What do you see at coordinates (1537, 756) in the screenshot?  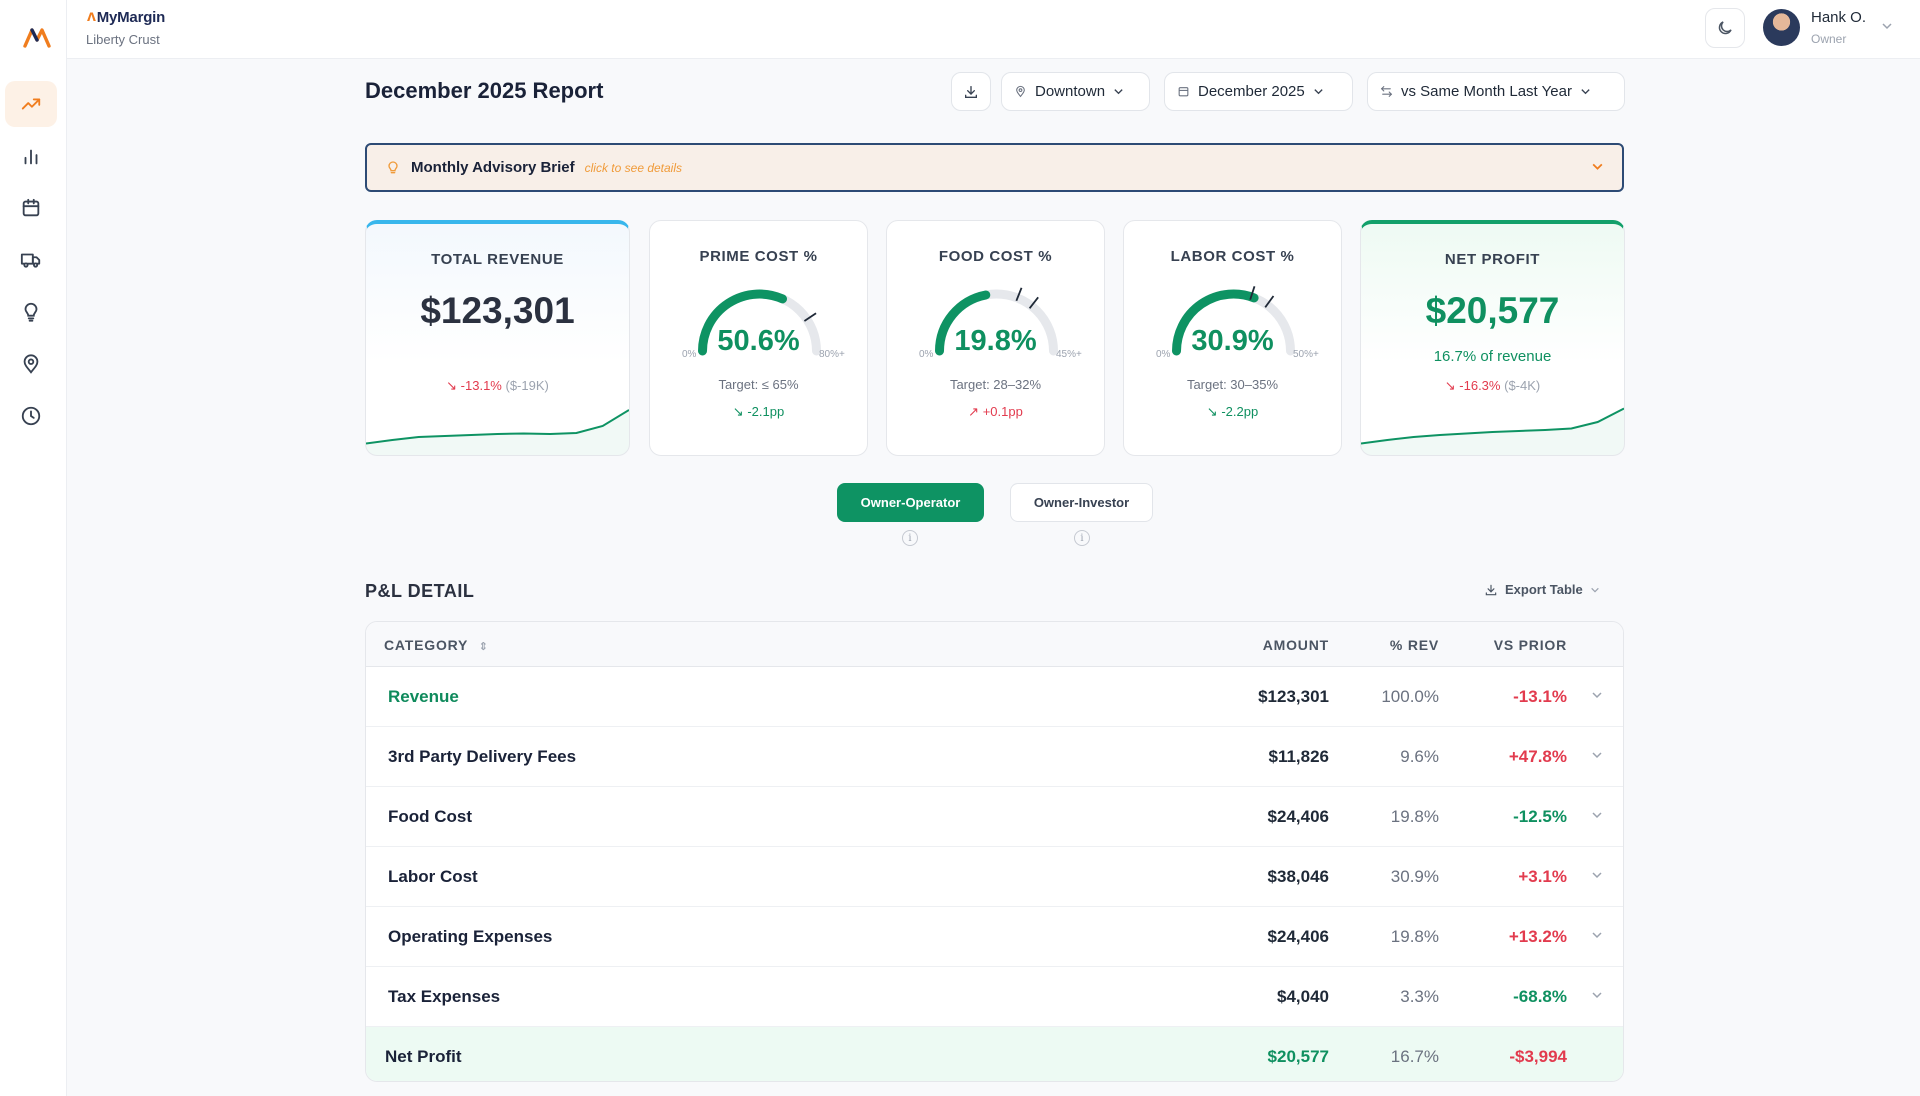 I see `row-vs-prior: +47.8%` at bounding box center [1537, 756].